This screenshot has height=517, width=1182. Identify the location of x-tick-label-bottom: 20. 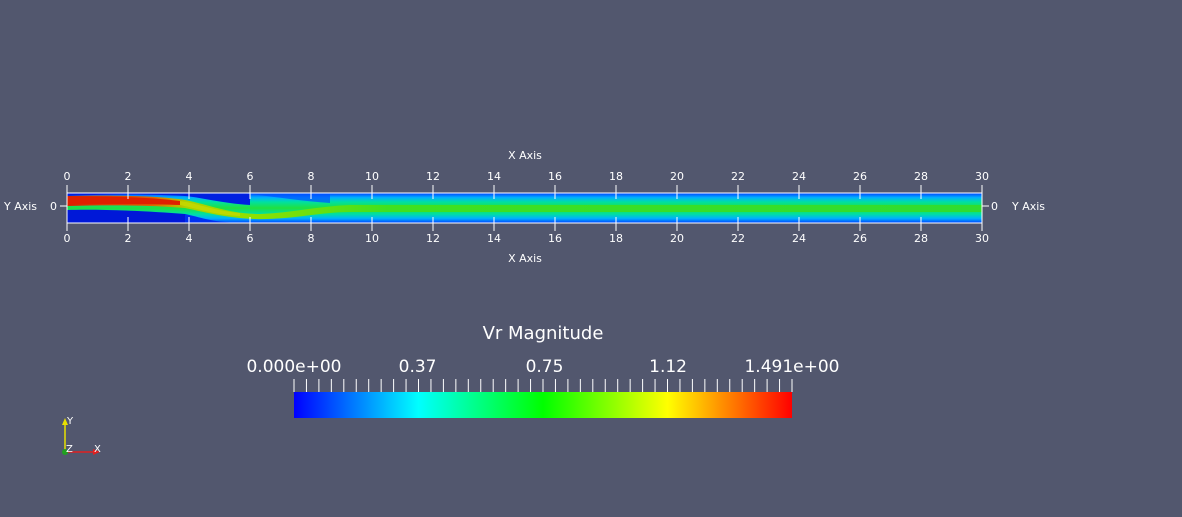
(677, 238).